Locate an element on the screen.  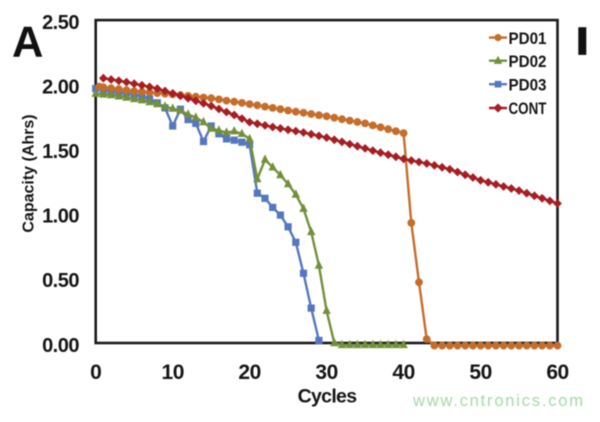
svg-text: PD03 is located at coordinates (528, 85).